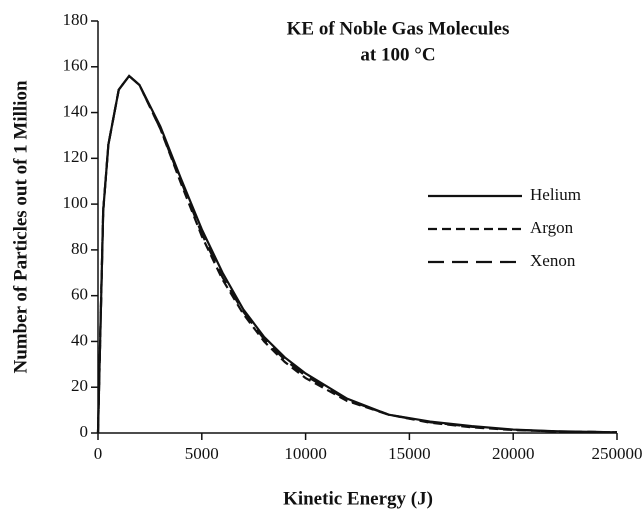 This screenshot has width=644, height=519. What do you see at coordinates (79, 248) in the screenshot?
I see `y-tick-label: 80` at bounding box center [79, 248].